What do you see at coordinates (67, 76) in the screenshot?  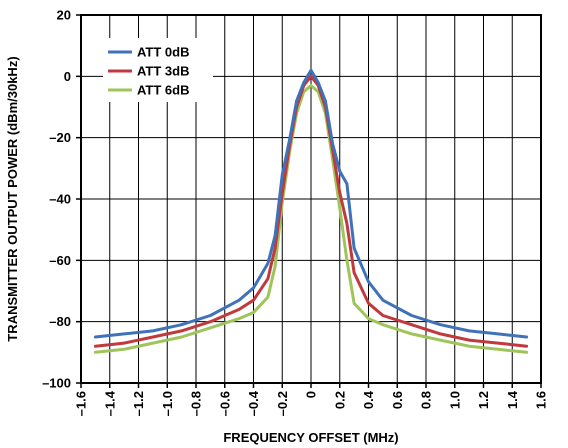 I see `y-tick-label: 0` at bounding box center [67, 76].